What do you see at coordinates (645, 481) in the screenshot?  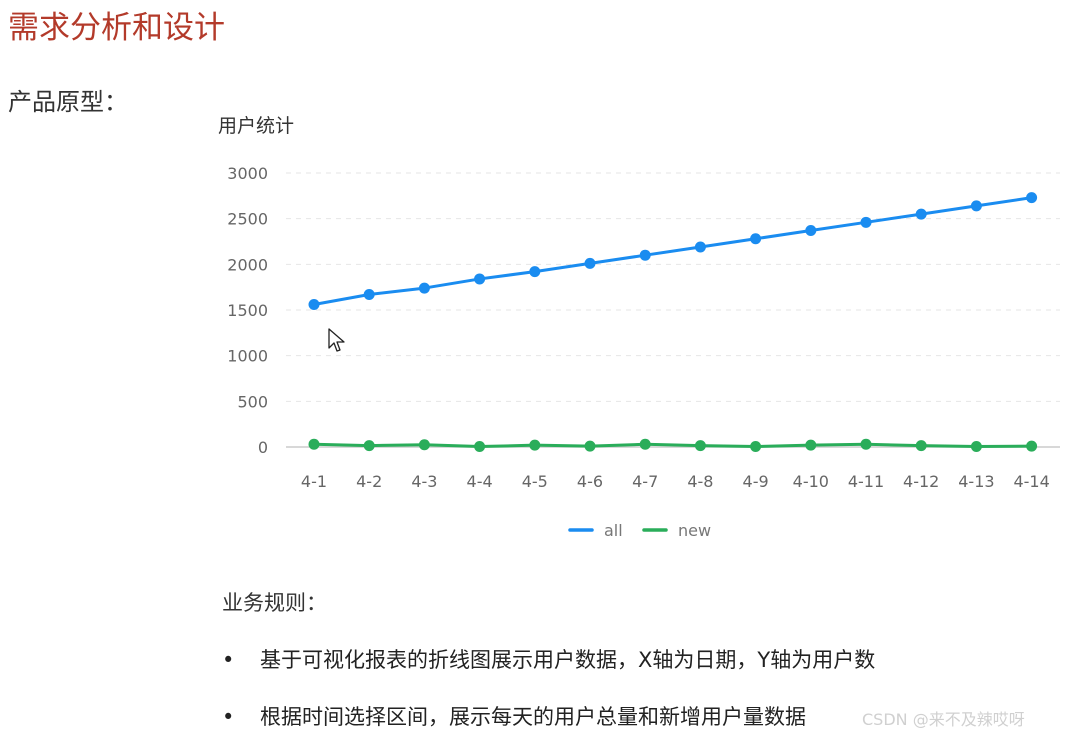 I see `x-tick-label: 4-7` at bounding box center [645, 481].